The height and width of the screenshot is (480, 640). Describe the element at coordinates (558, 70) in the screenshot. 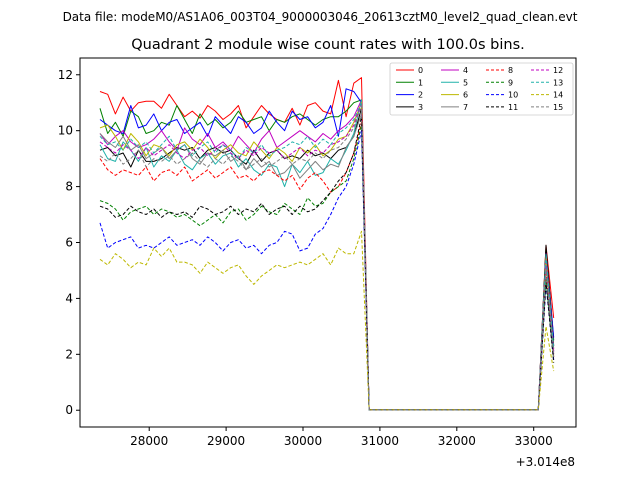

I see `legend-label-12: 12` at that location.